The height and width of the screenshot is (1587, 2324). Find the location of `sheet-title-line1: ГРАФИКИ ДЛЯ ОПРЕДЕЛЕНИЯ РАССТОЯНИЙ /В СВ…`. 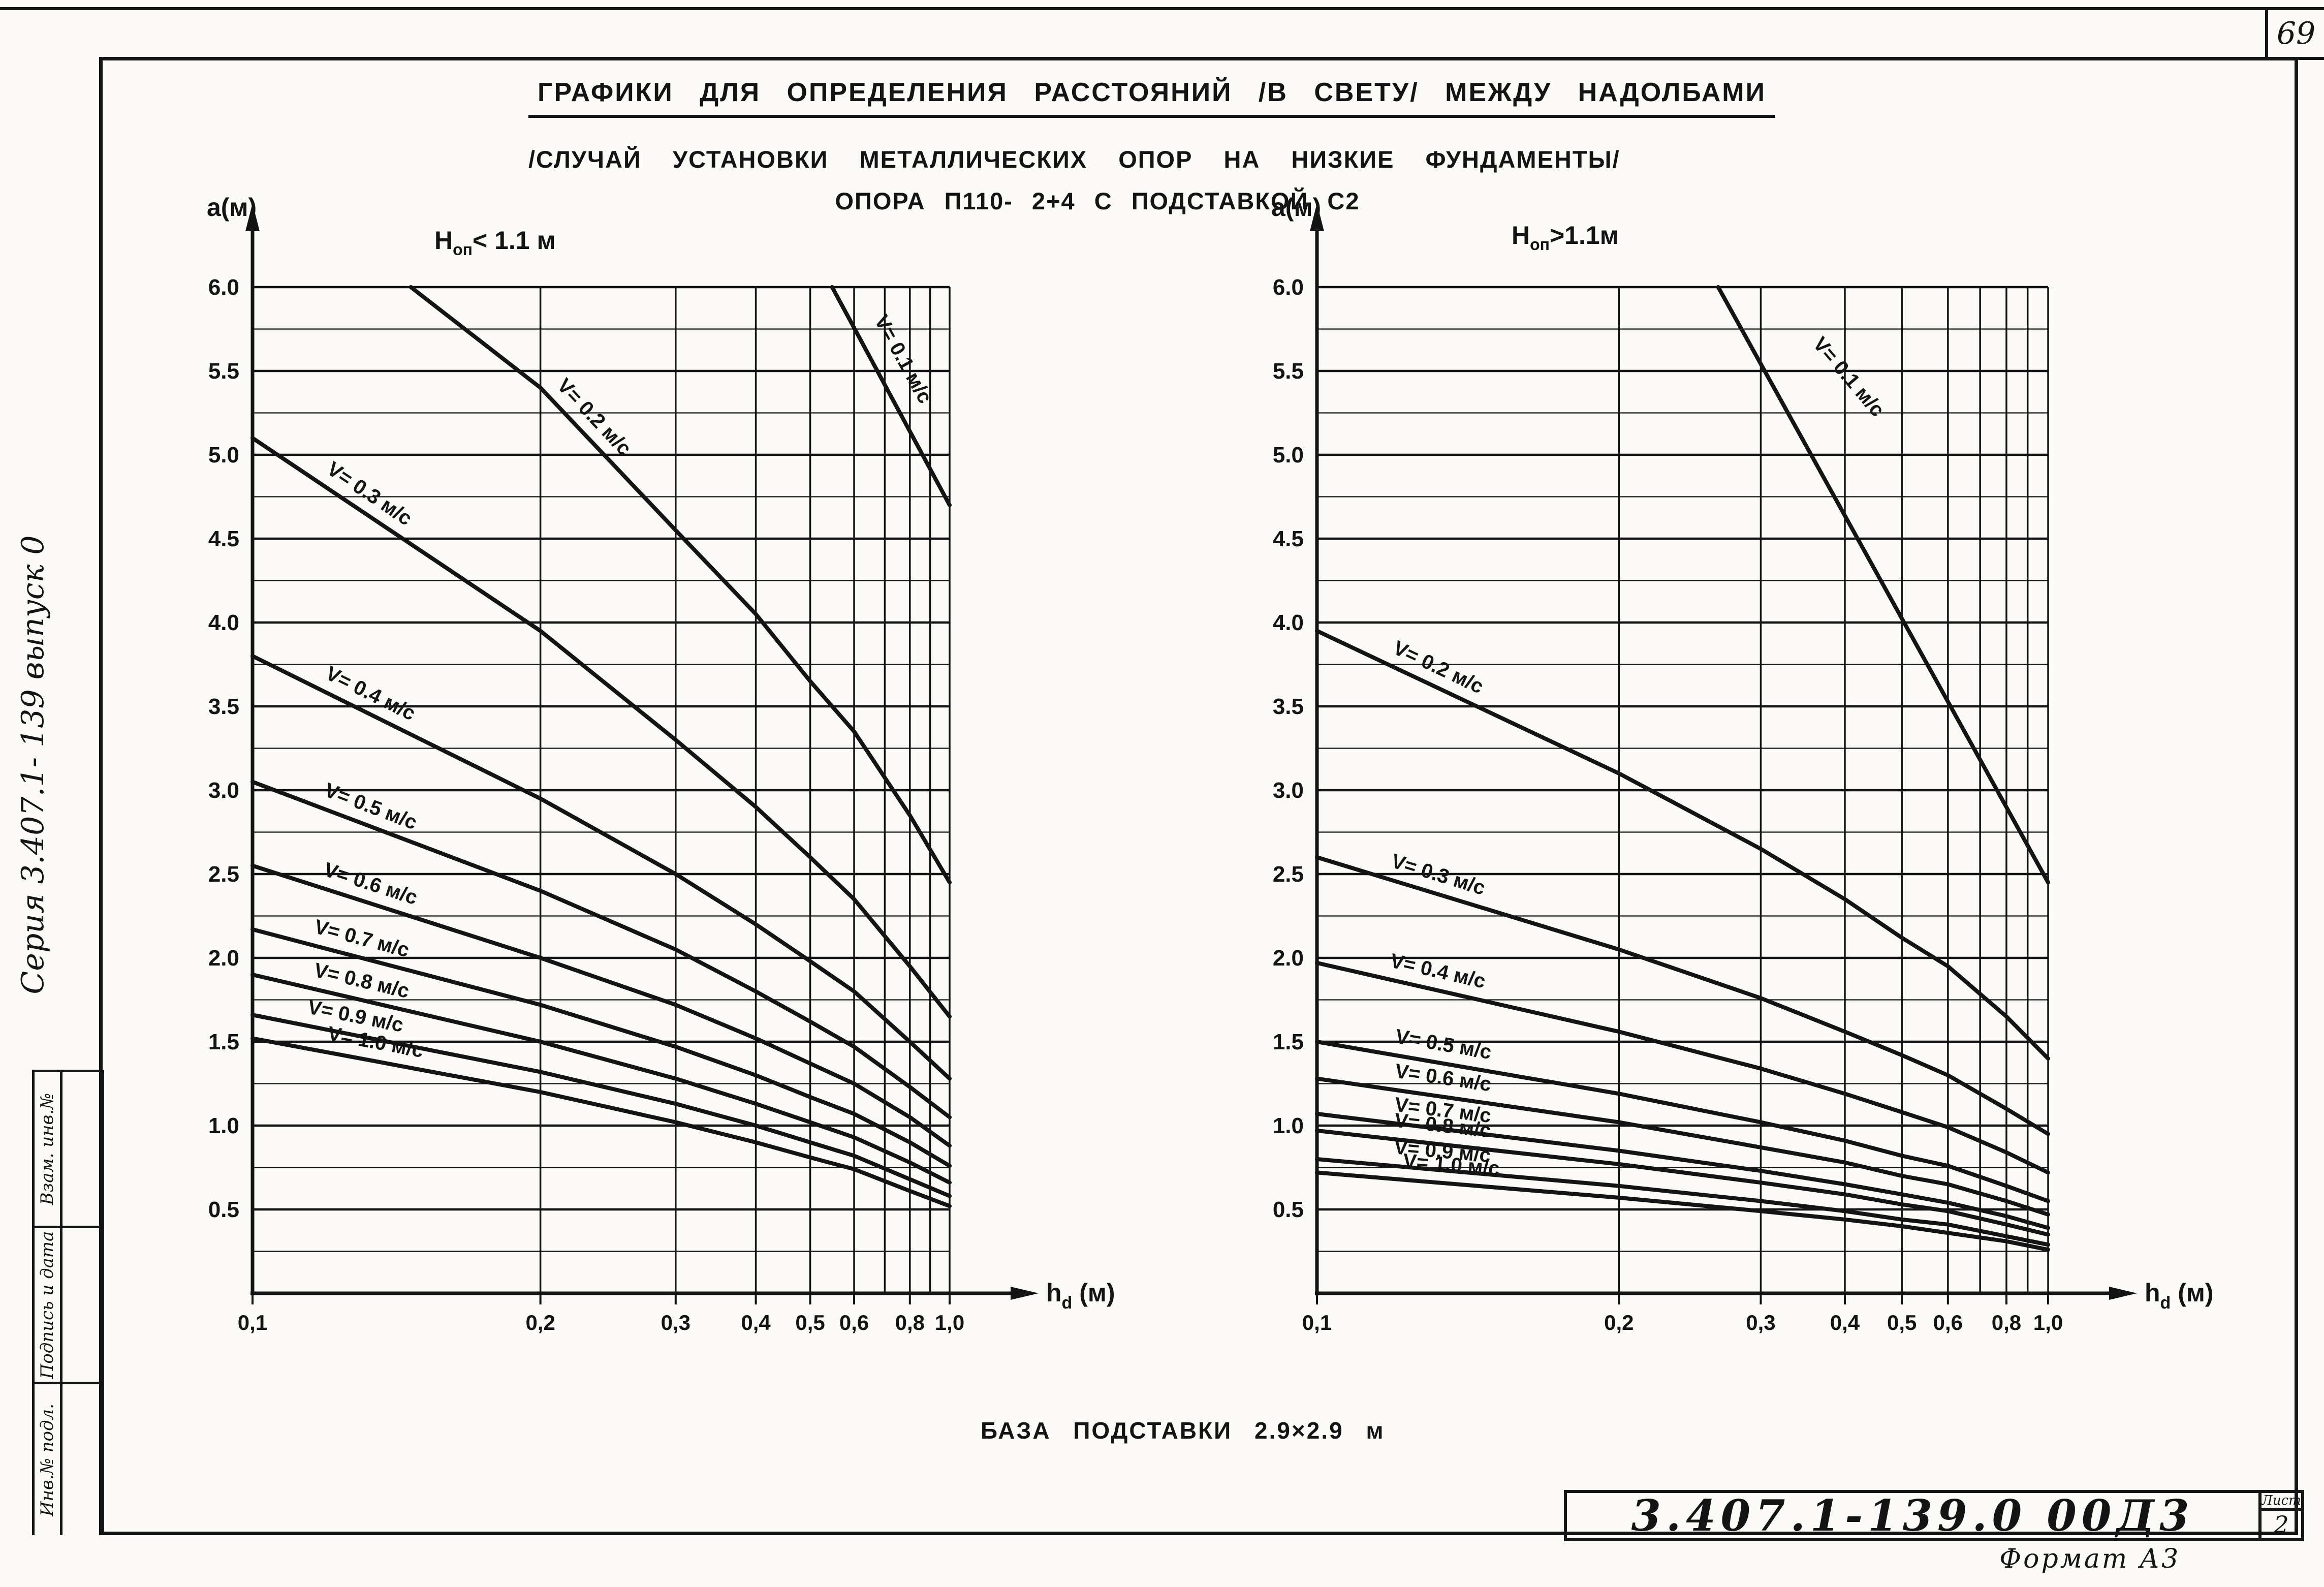

sheet-title-line1: ГРАФИКИ ДЛЯ ОПРЕДЕЛЕНИЯ РАССТОЯНИЙ /В СВ… is located at coordinates (1151, 97).